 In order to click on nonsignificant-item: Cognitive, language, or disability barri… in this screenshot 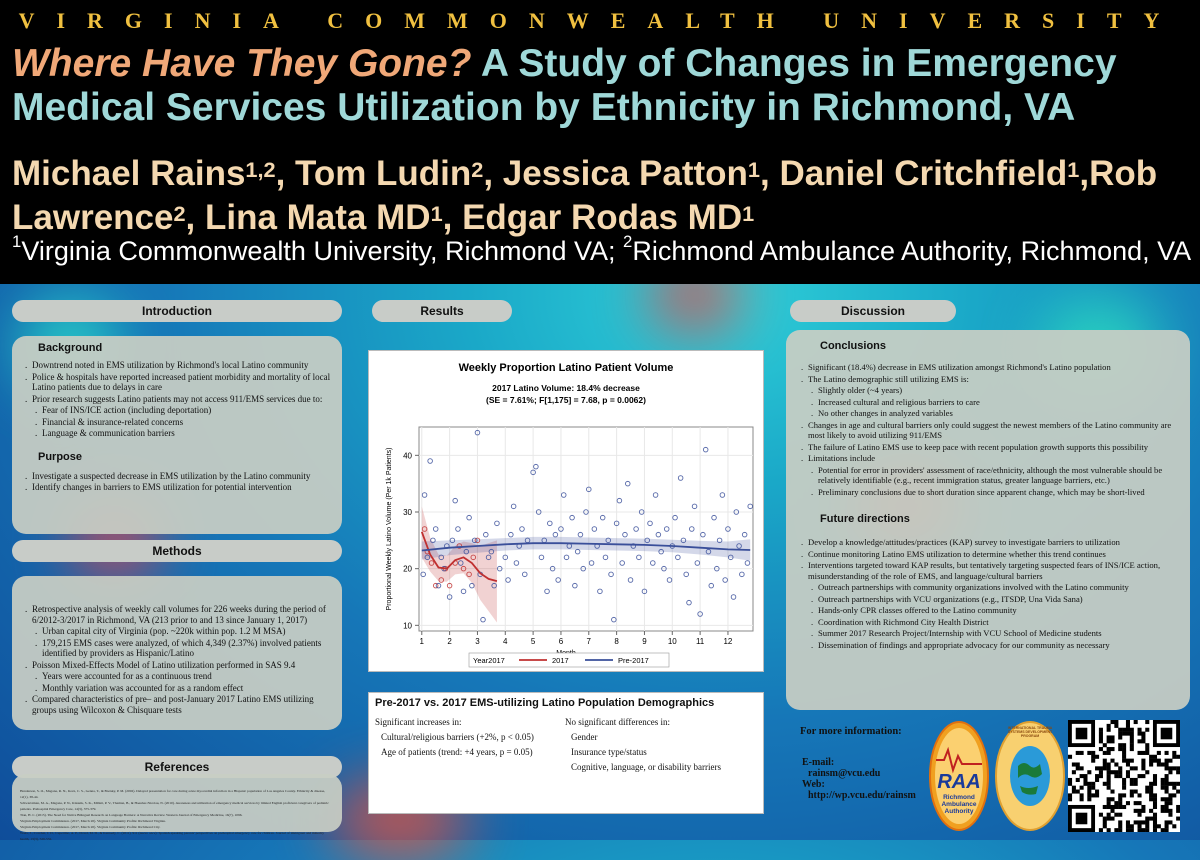, I will do `click(646, 767)`.